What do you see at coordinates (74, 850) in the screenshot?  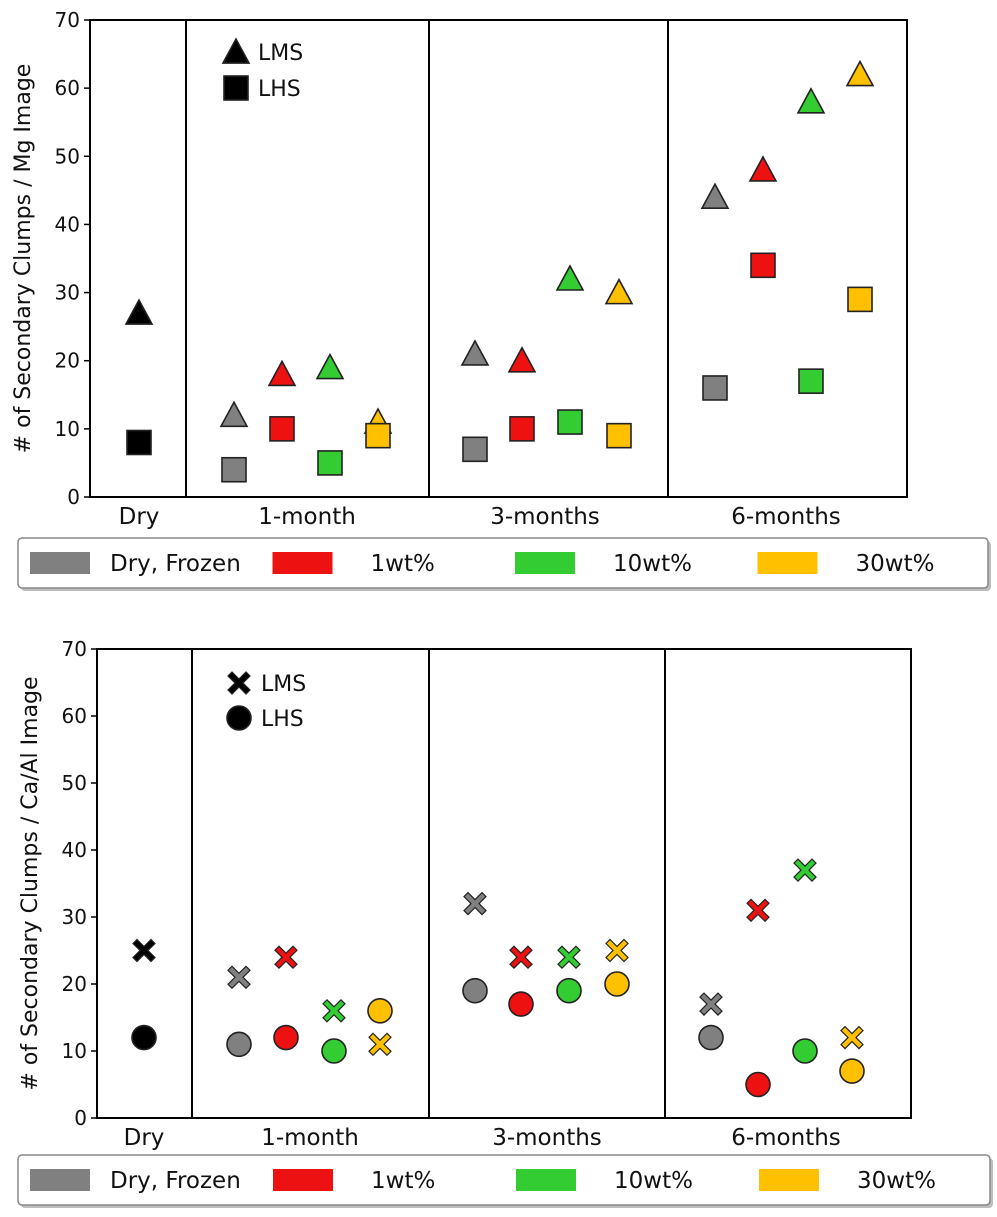 I see `y-tick-label: 40` at bounding box center [74, 850].